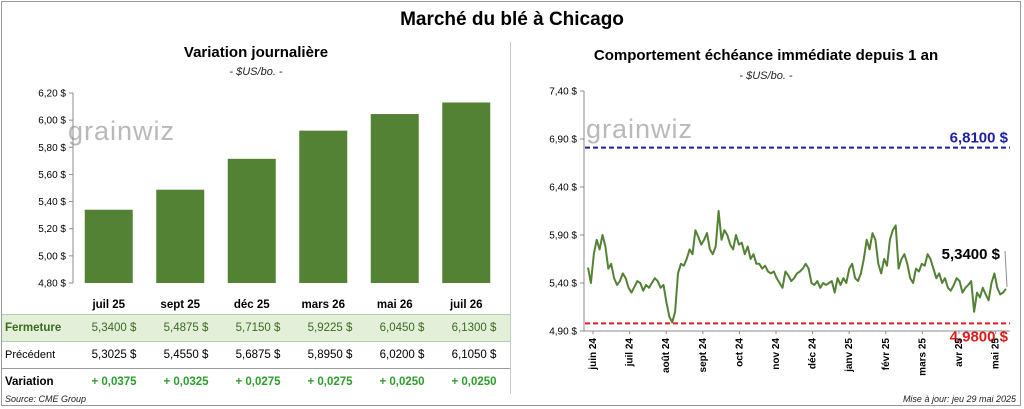 The image size is (1024, 409). I want to click on y-tick-label: 6,90 $, so click(563, 140).